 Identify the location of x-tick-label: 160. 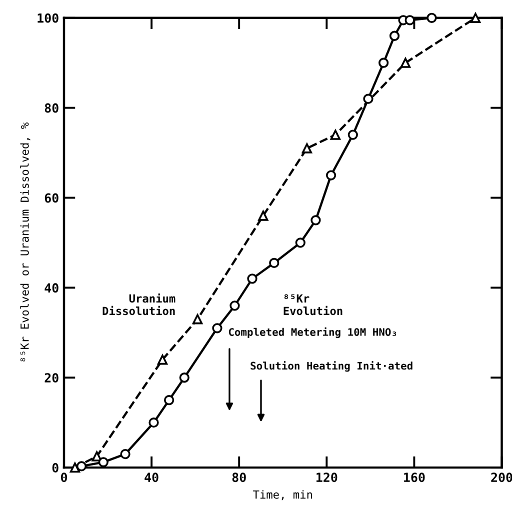
(414, 477).